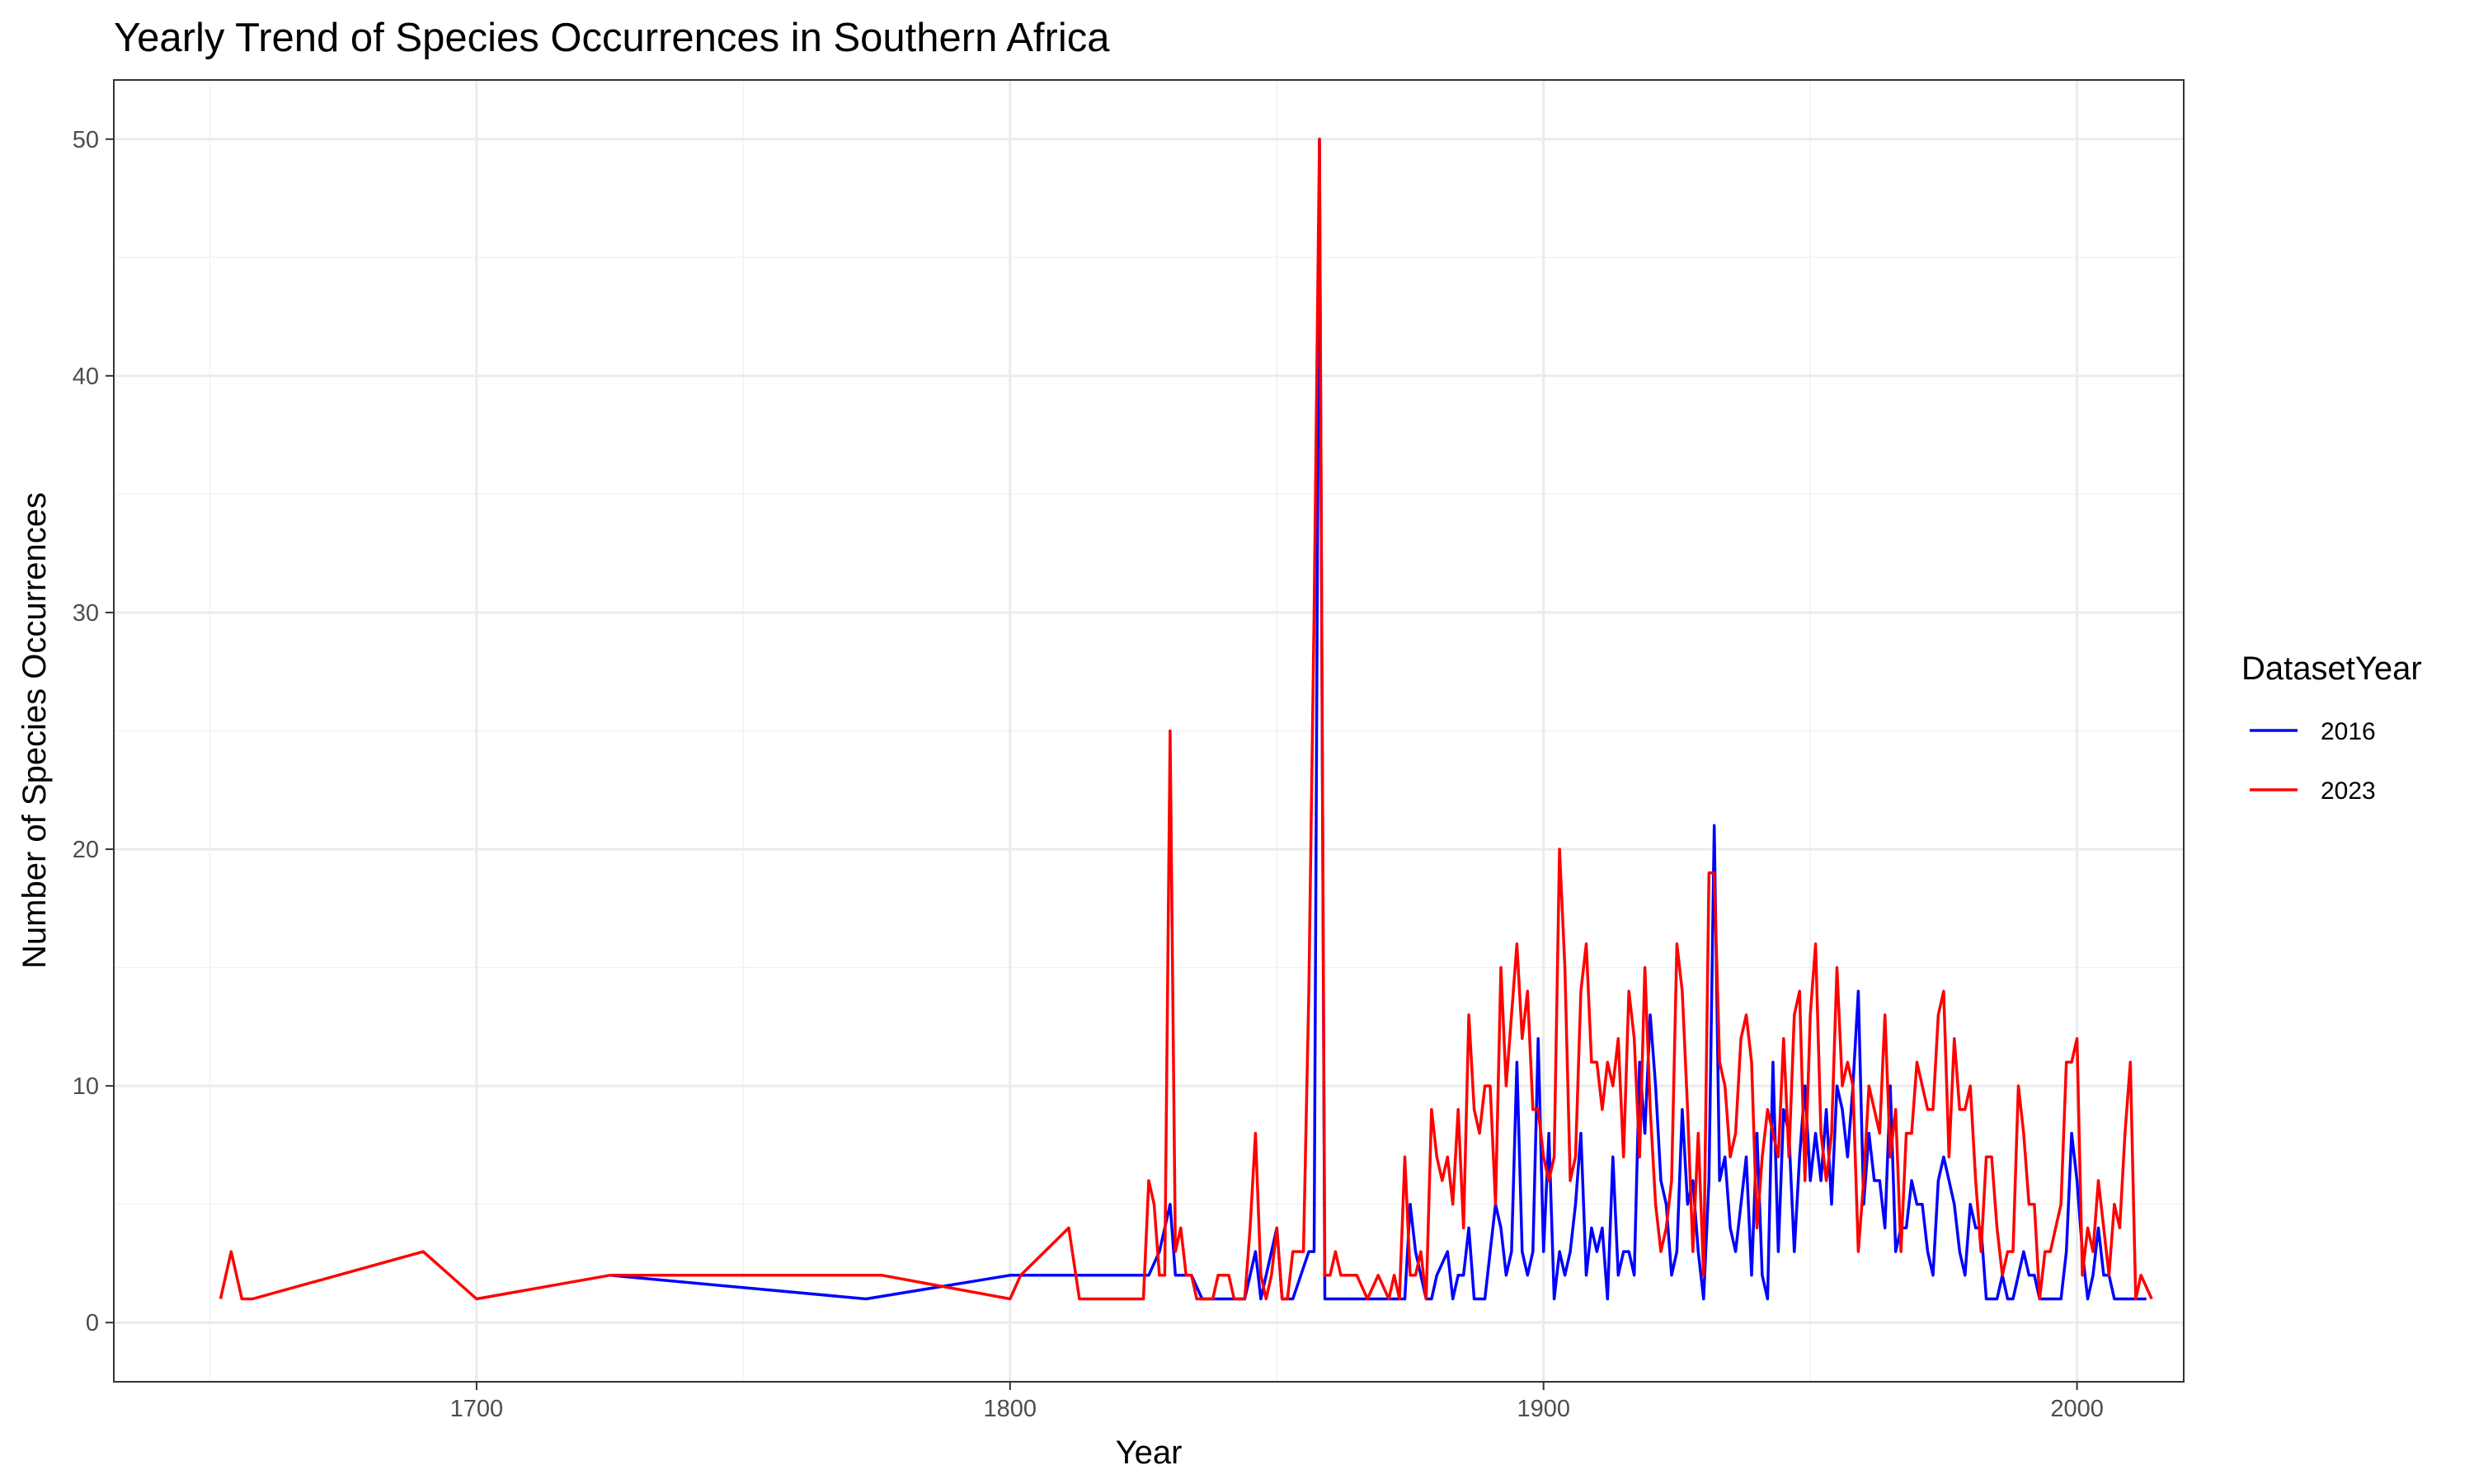 The image size is (2474, 1484). What do you see at coordinates (86, 140) in the screenshot?
I see `y-tick-label: 50` at bounding box center [86, 140].